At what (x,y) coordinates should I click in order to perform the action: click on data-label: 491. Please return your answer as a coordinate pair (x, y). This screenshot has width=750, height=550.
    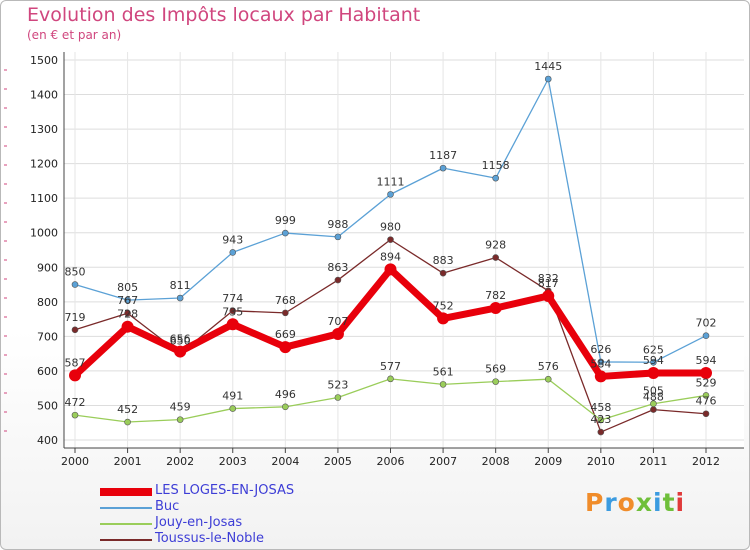
    Looking at the image, I should click on (232, 396).